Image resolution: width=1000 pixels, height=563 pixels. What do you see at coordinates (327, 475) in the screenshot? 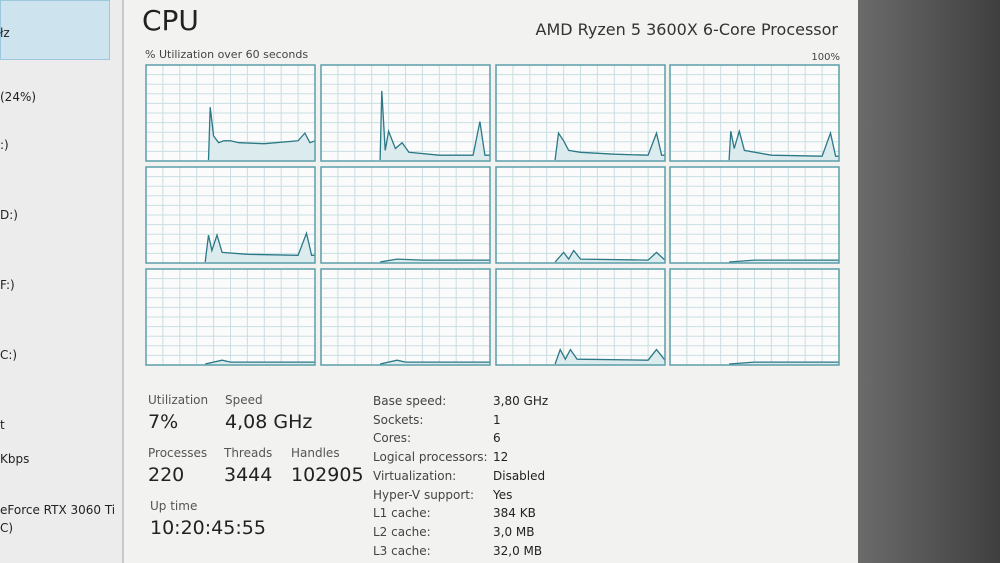
I see `stat-value: 102905` at bounding box center [327, 475].